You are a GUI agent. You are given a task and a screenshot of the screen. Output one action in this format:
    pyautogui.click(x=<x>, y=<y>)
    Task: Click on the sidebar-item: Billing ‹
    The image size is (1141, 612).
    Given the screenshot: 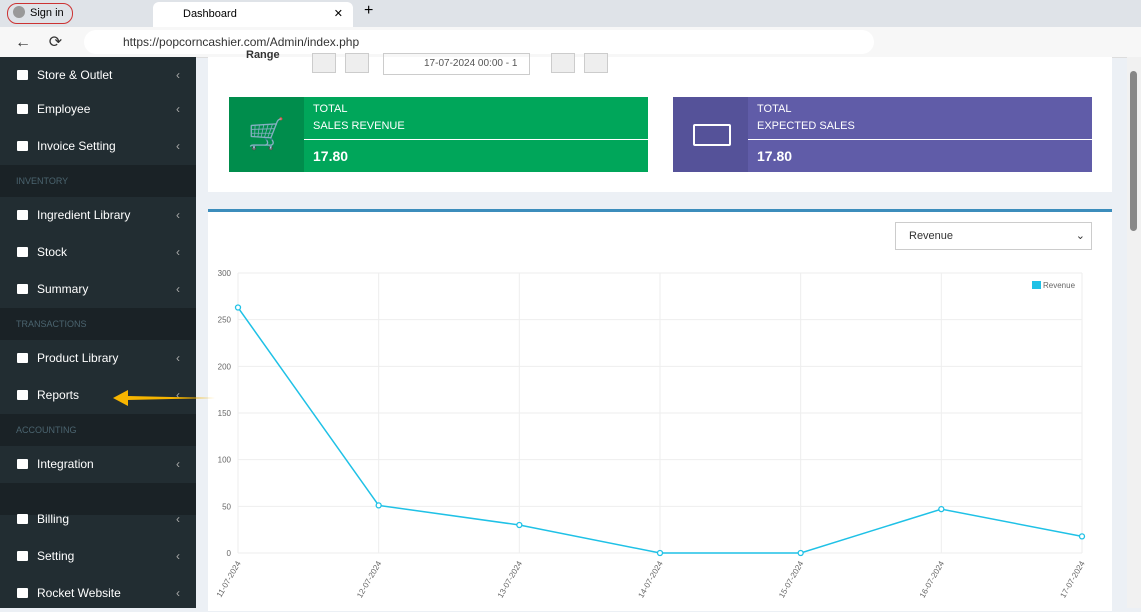 What is the action you would take?
    pyautogui.click(x=98, y=519)
    